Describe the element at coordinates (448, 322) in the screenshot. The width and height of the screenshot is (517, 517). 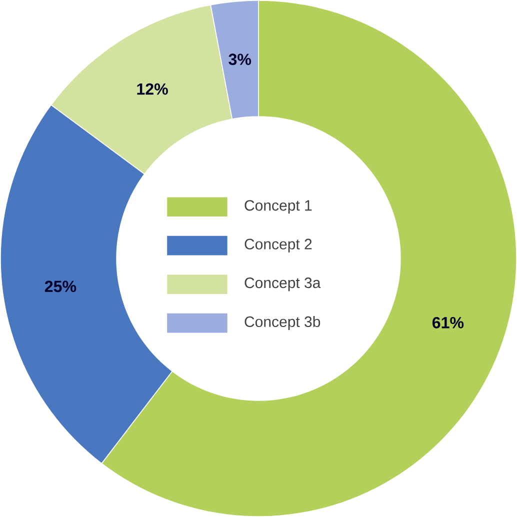
I see `data-label: 61%` at that location.